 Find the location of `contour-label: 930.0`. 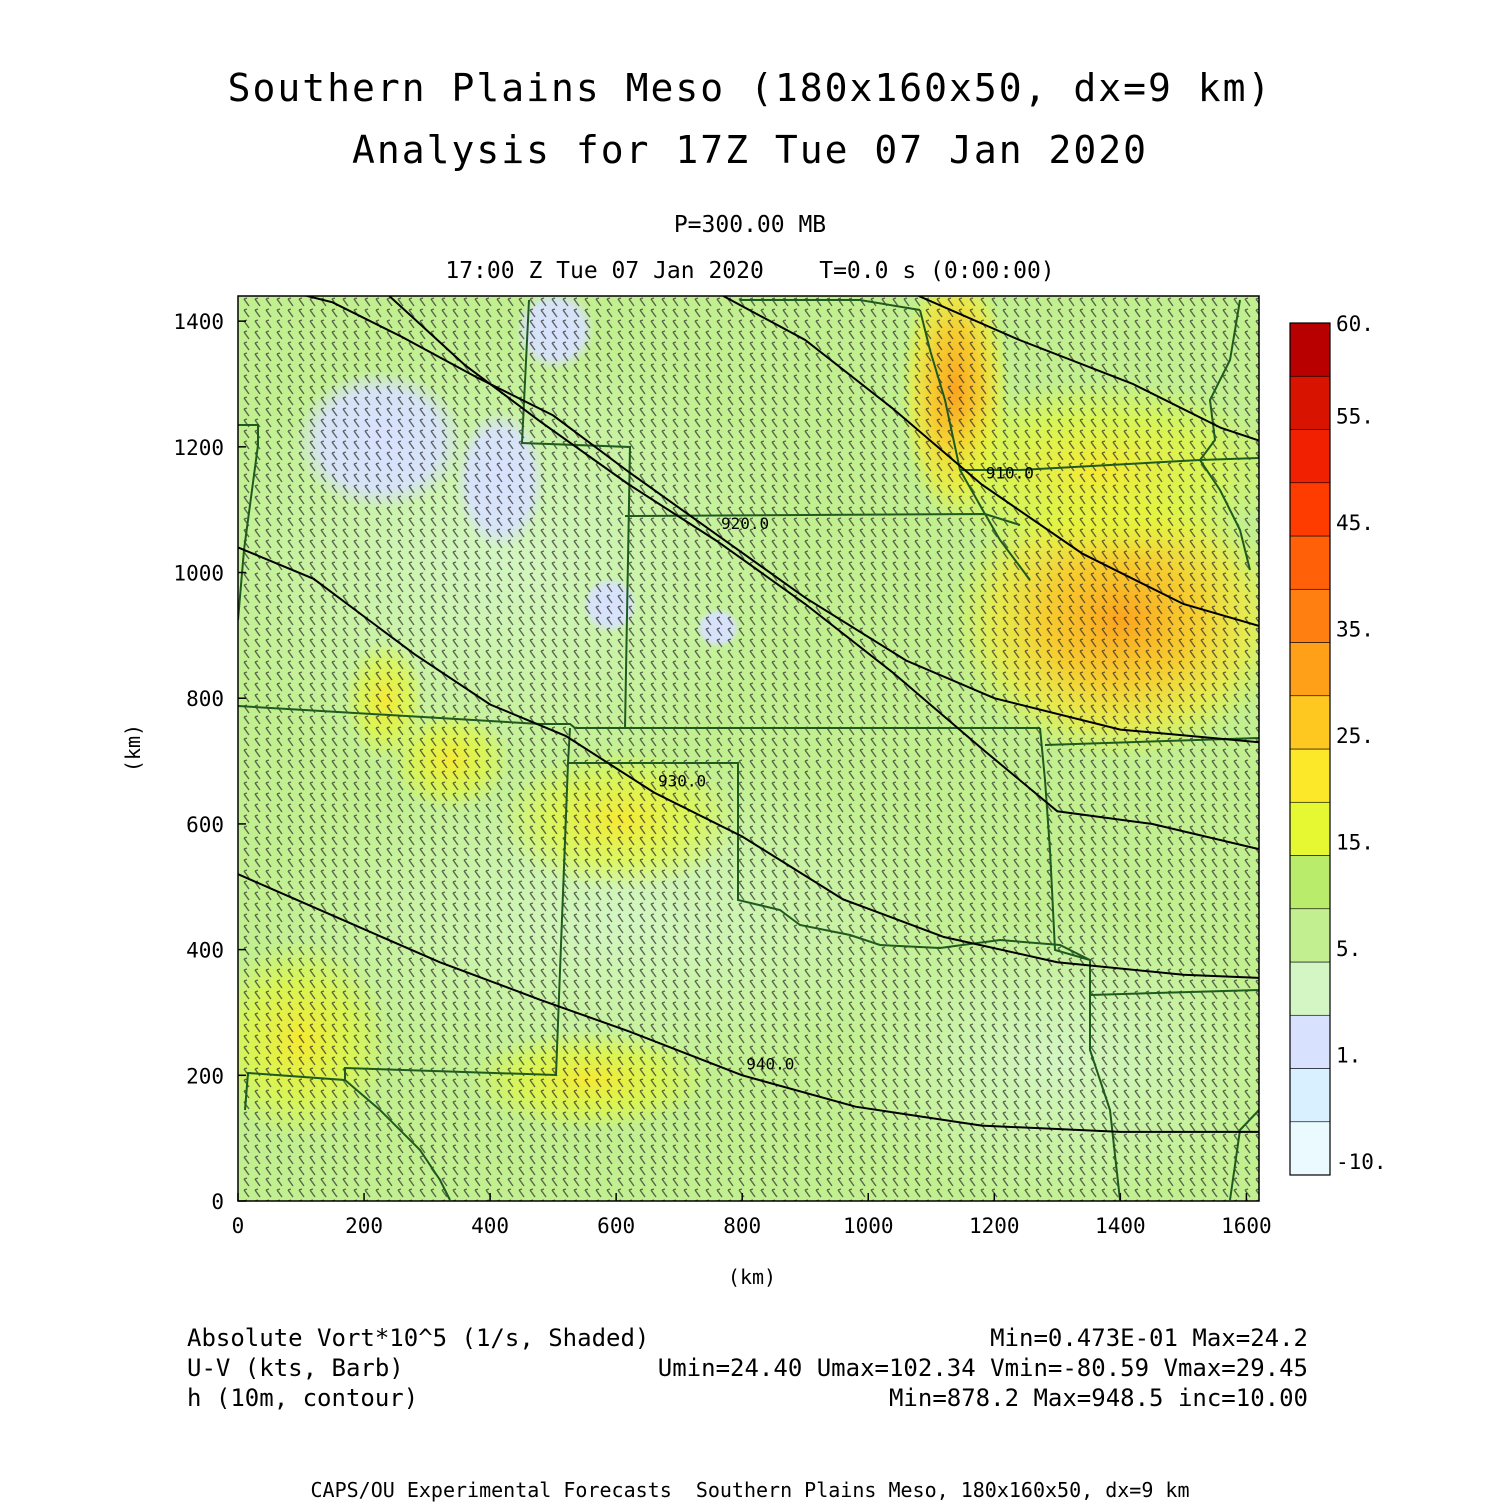

contour-label: 930.0 is located at coordinates (682, 780).